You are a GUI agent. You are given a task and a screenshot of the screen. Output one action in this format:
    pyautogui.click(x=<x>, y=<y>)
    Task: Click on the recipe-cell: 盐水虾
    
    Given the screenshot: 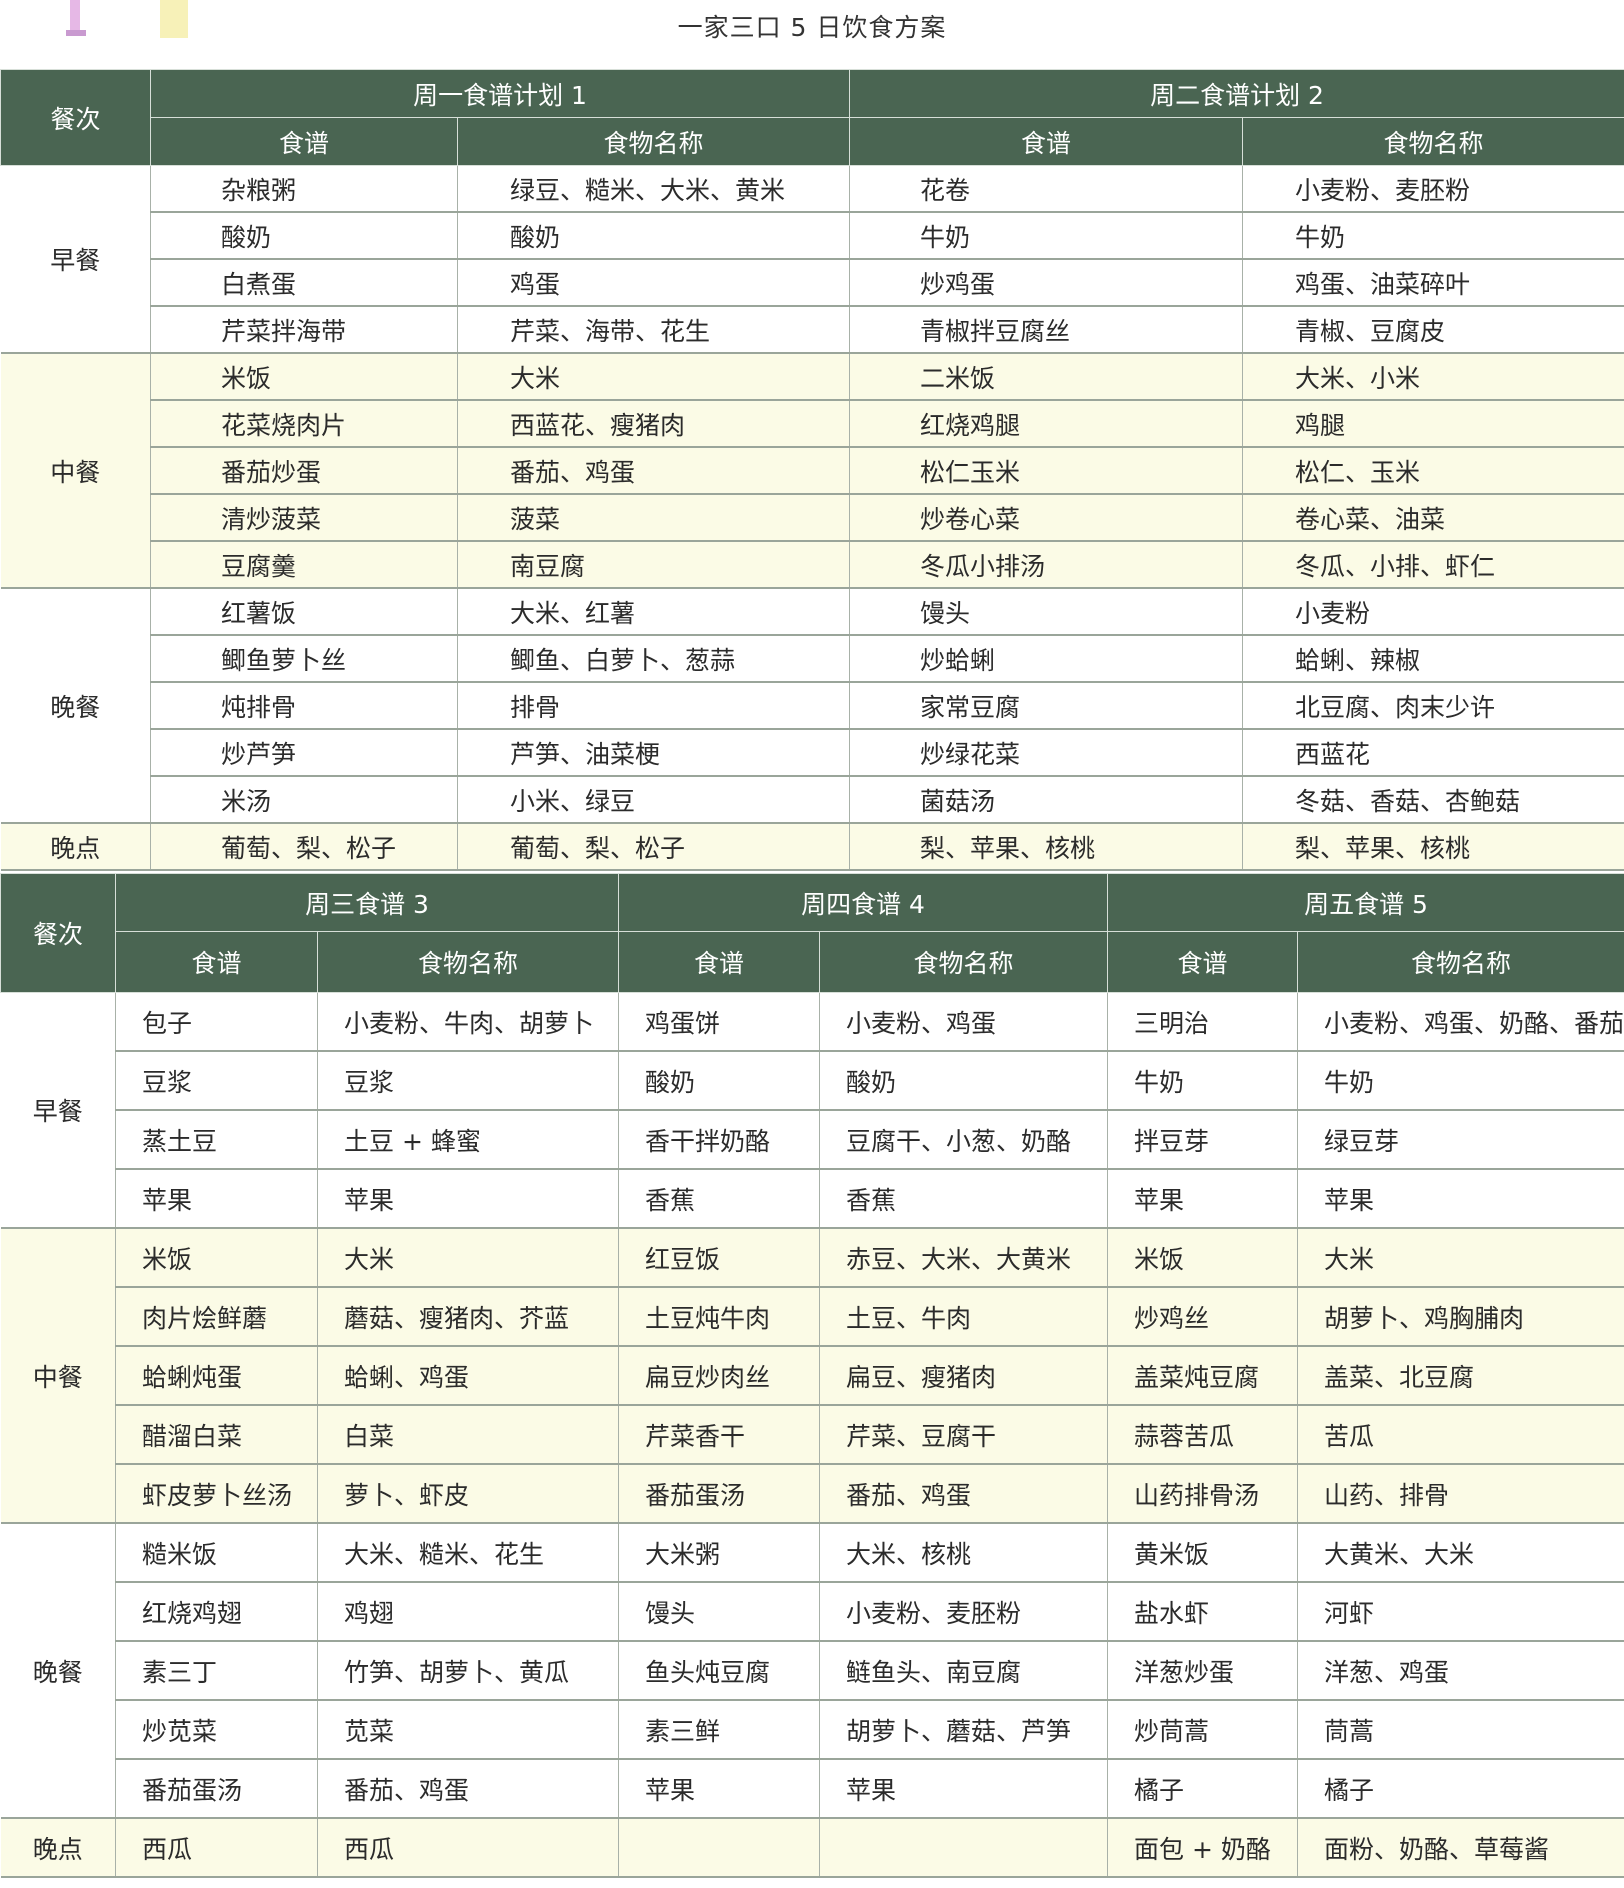 What is the action you would take?
    pyautogui.click(x=1202, y=1612)
    